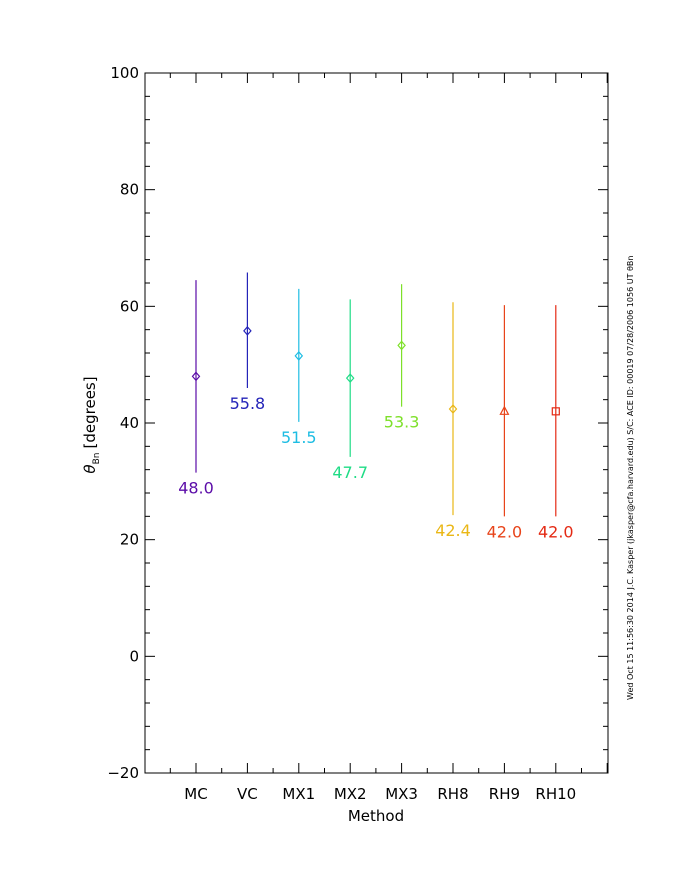 This screenshot has width=680, height=880. What do you see at coordinates (248, 342) in the screenshot?
I see `data-point-vc: 55.8` at bounding box center [248, 342].